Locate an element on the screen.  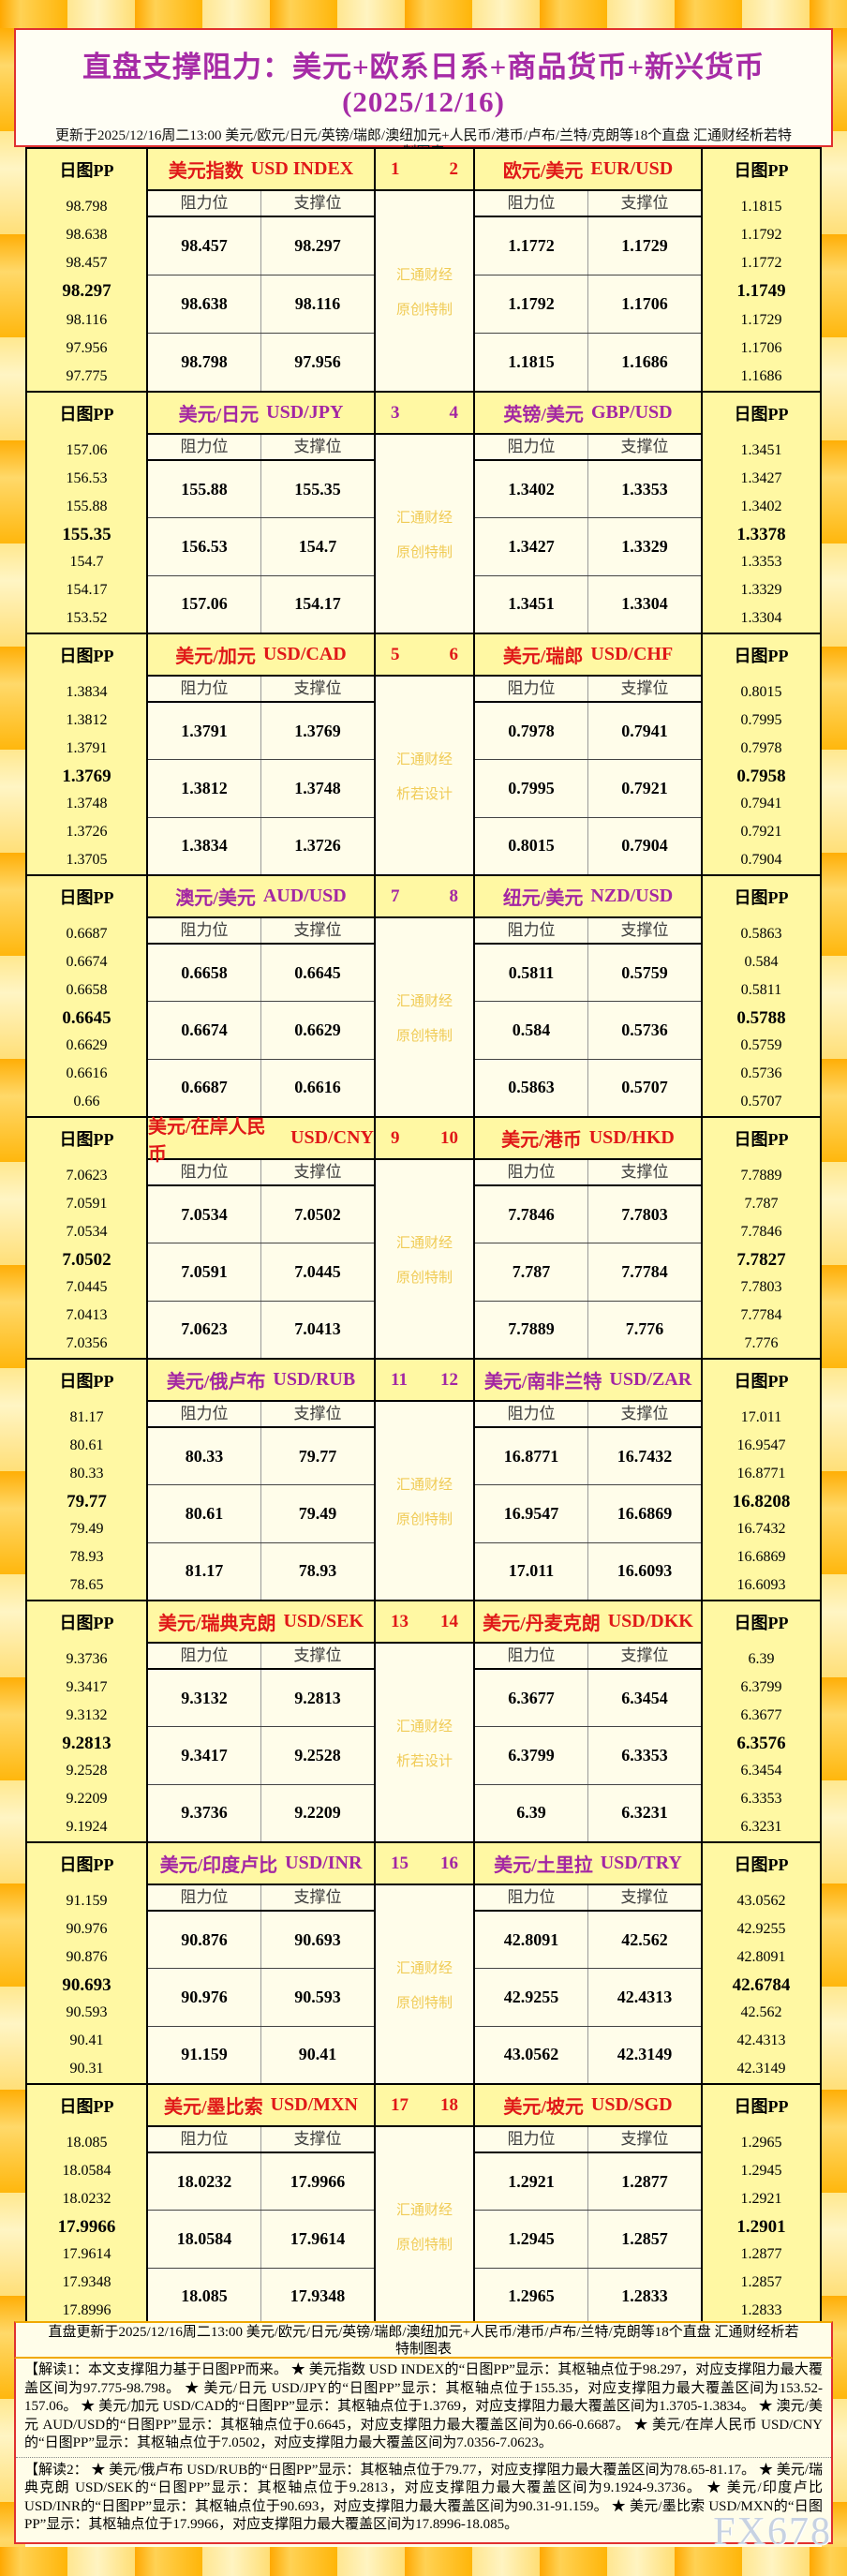
pp-value: 1.3427 is located at coordinates (761, 477).